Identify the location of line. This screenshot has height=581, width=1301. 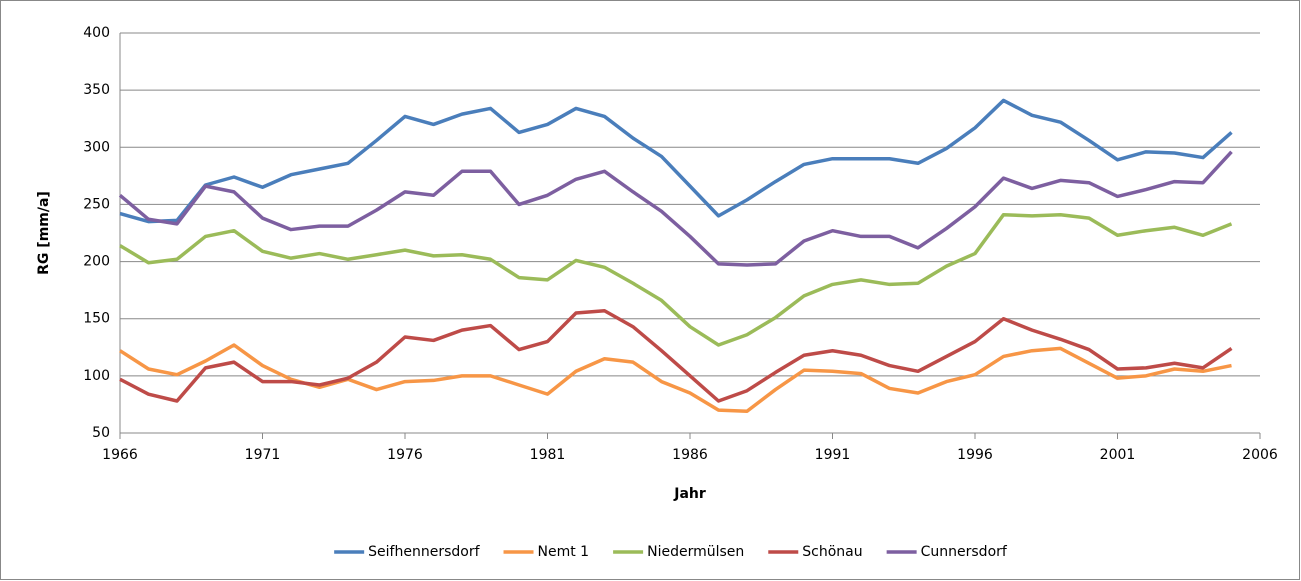
(676, 355).